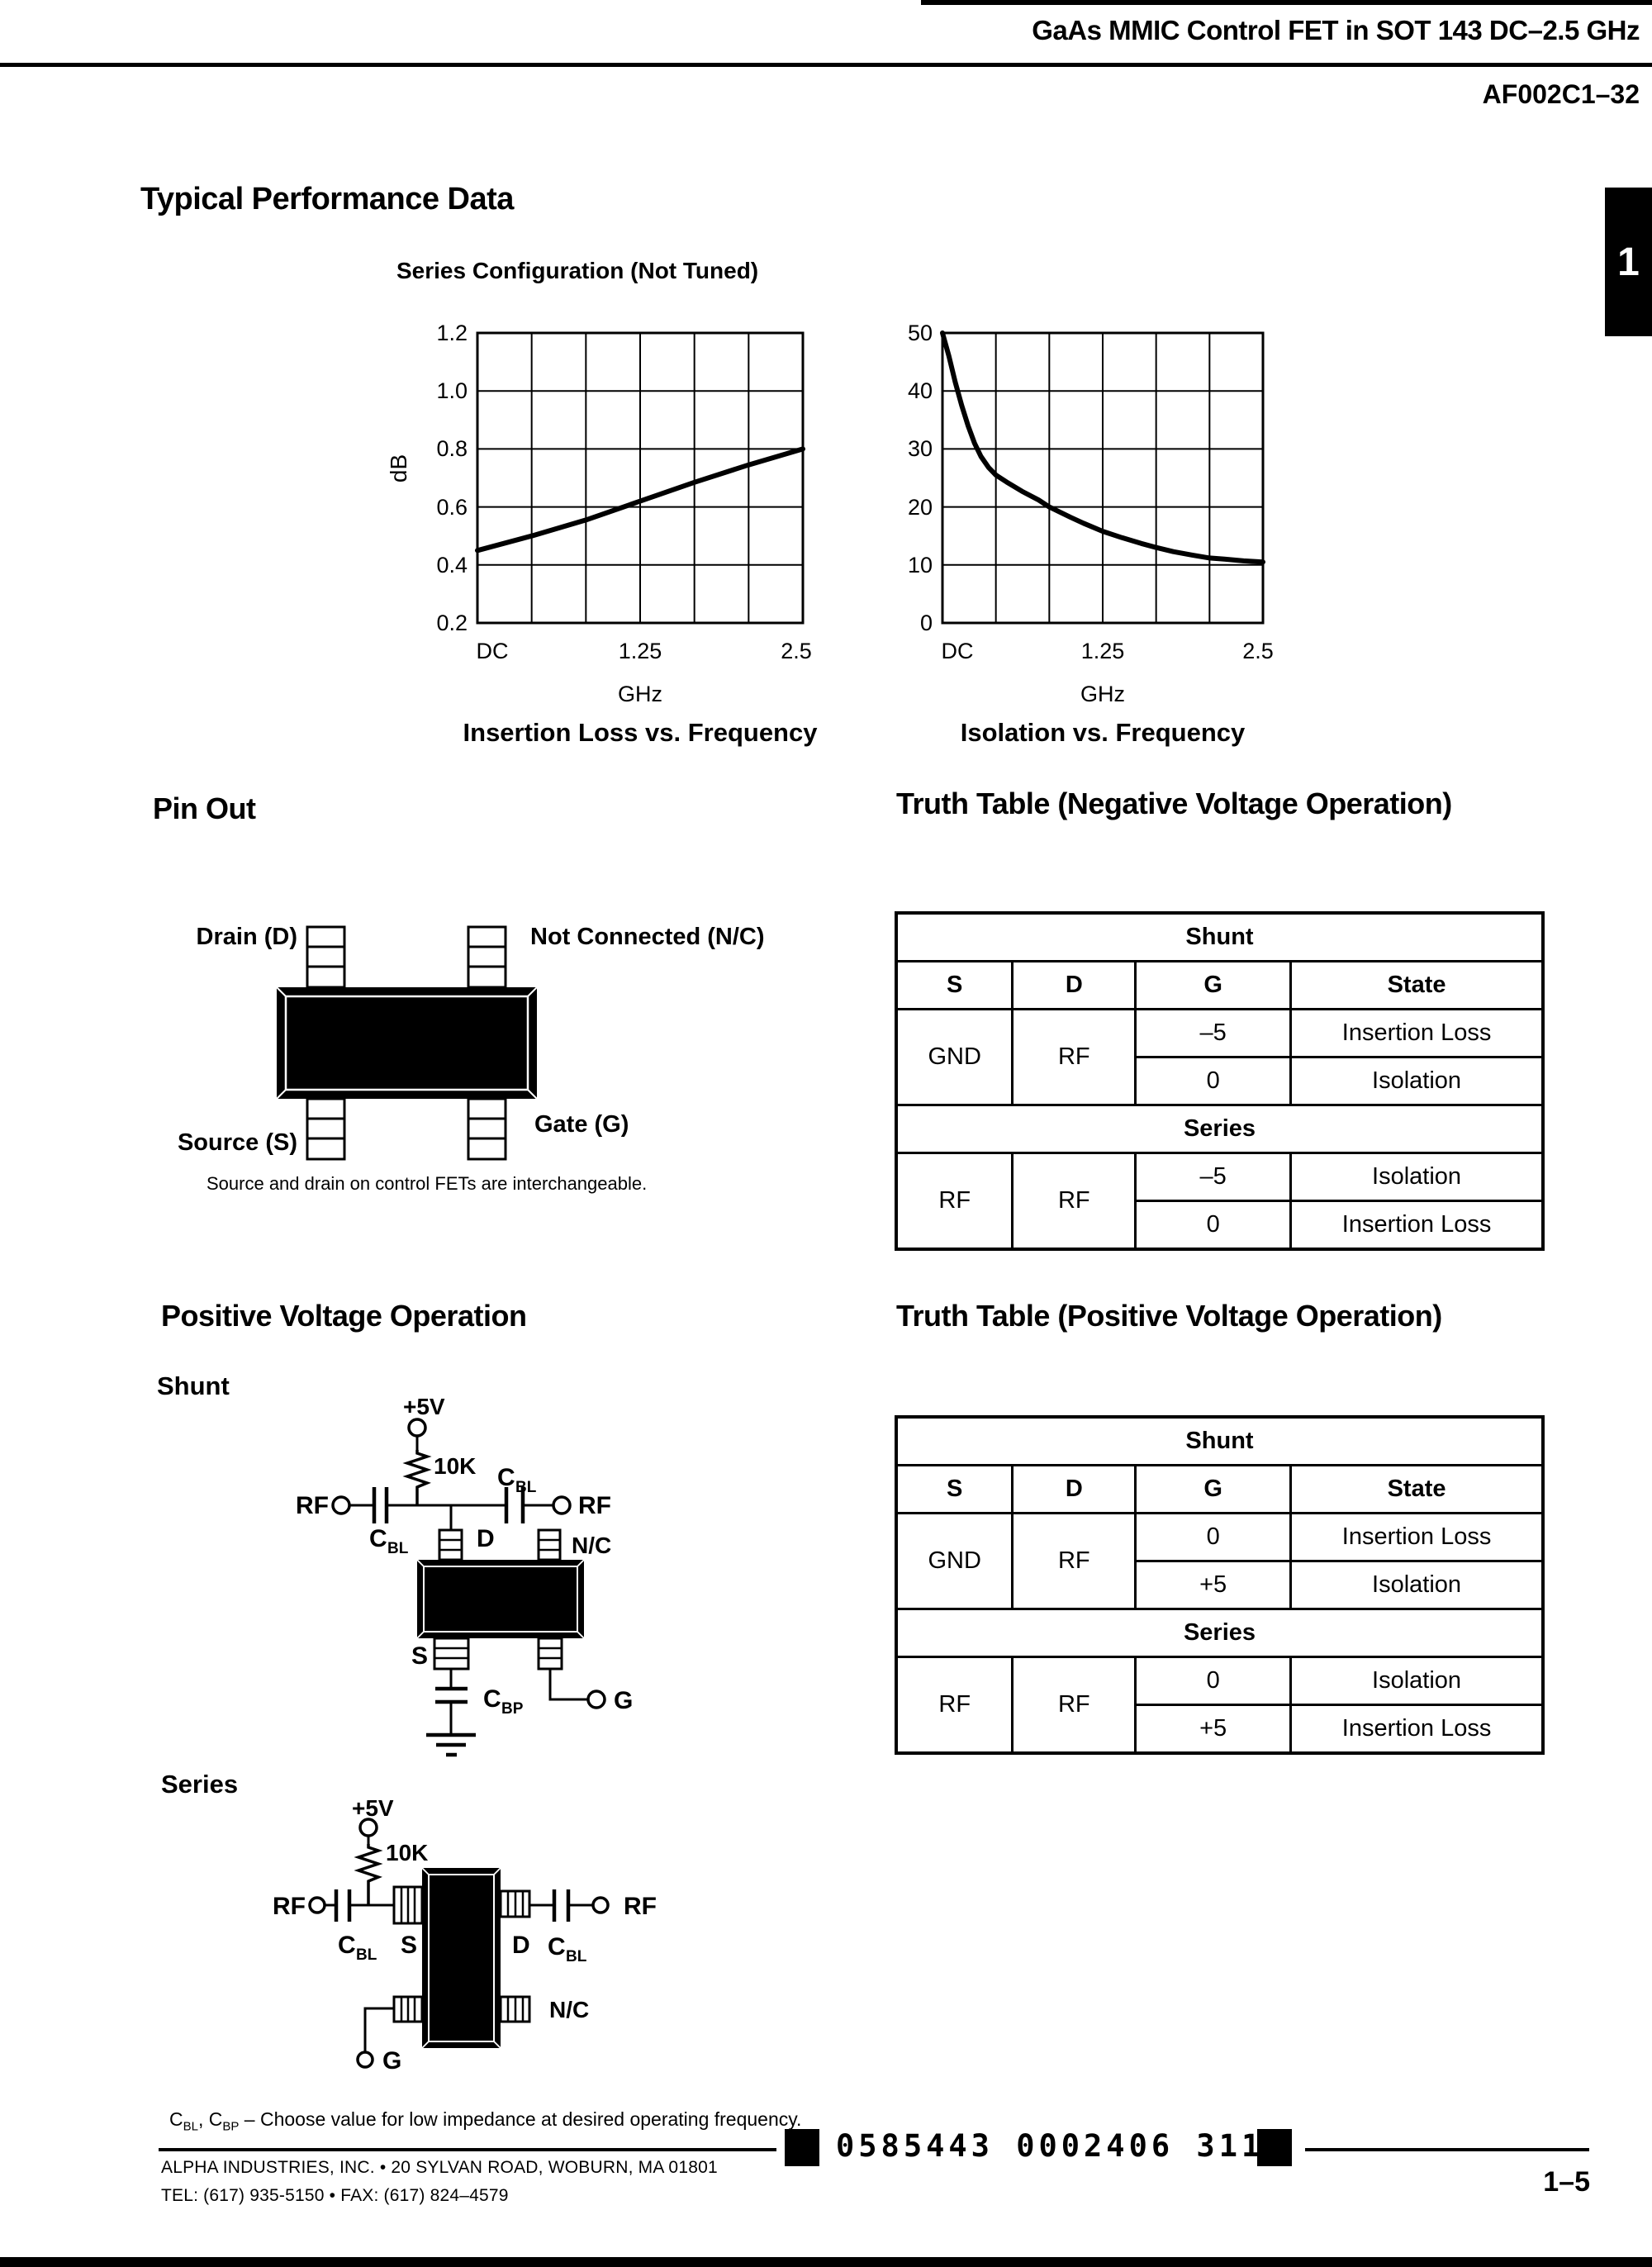 This screenshot has height=2267, width=1652. I want to click on series-circuit-diagram: +5V 10K RF C BL S, so click(465, 1935).